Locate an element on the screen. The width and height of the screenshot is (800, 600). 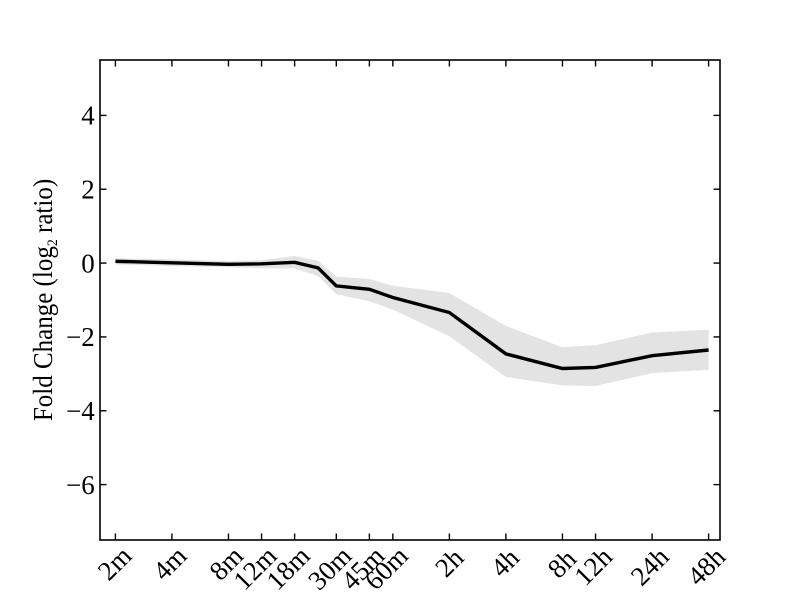
svg-text: 2 is located at coordinates (88, 190).